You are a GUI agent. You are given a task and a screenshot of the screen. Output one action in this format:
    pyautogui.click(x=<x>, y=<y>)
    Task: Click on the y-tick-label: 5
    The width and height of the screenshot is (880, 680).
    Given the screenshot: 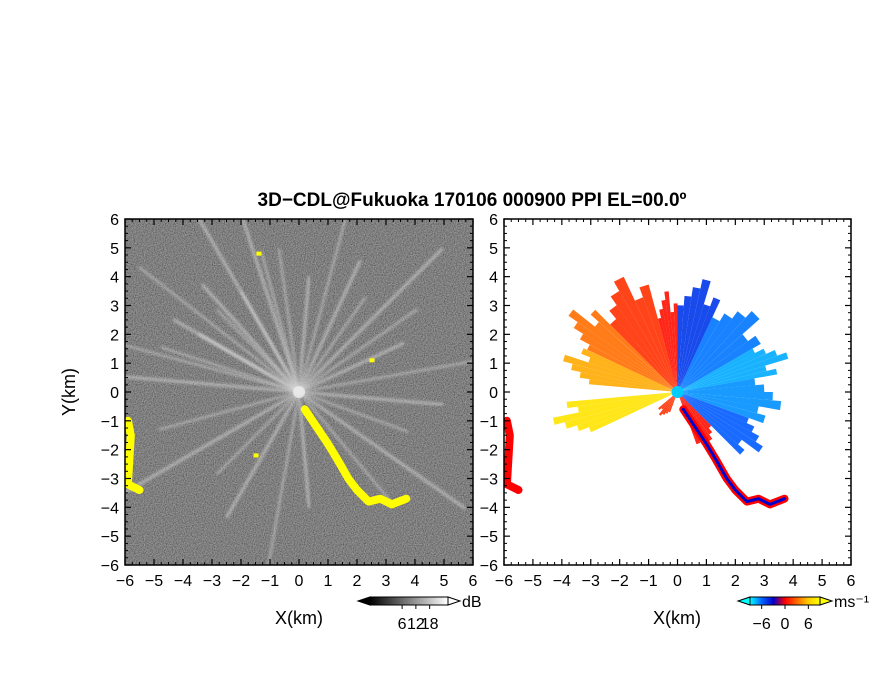 What is the action you would take?
    pyautogui.click(x=493, y=249)
    